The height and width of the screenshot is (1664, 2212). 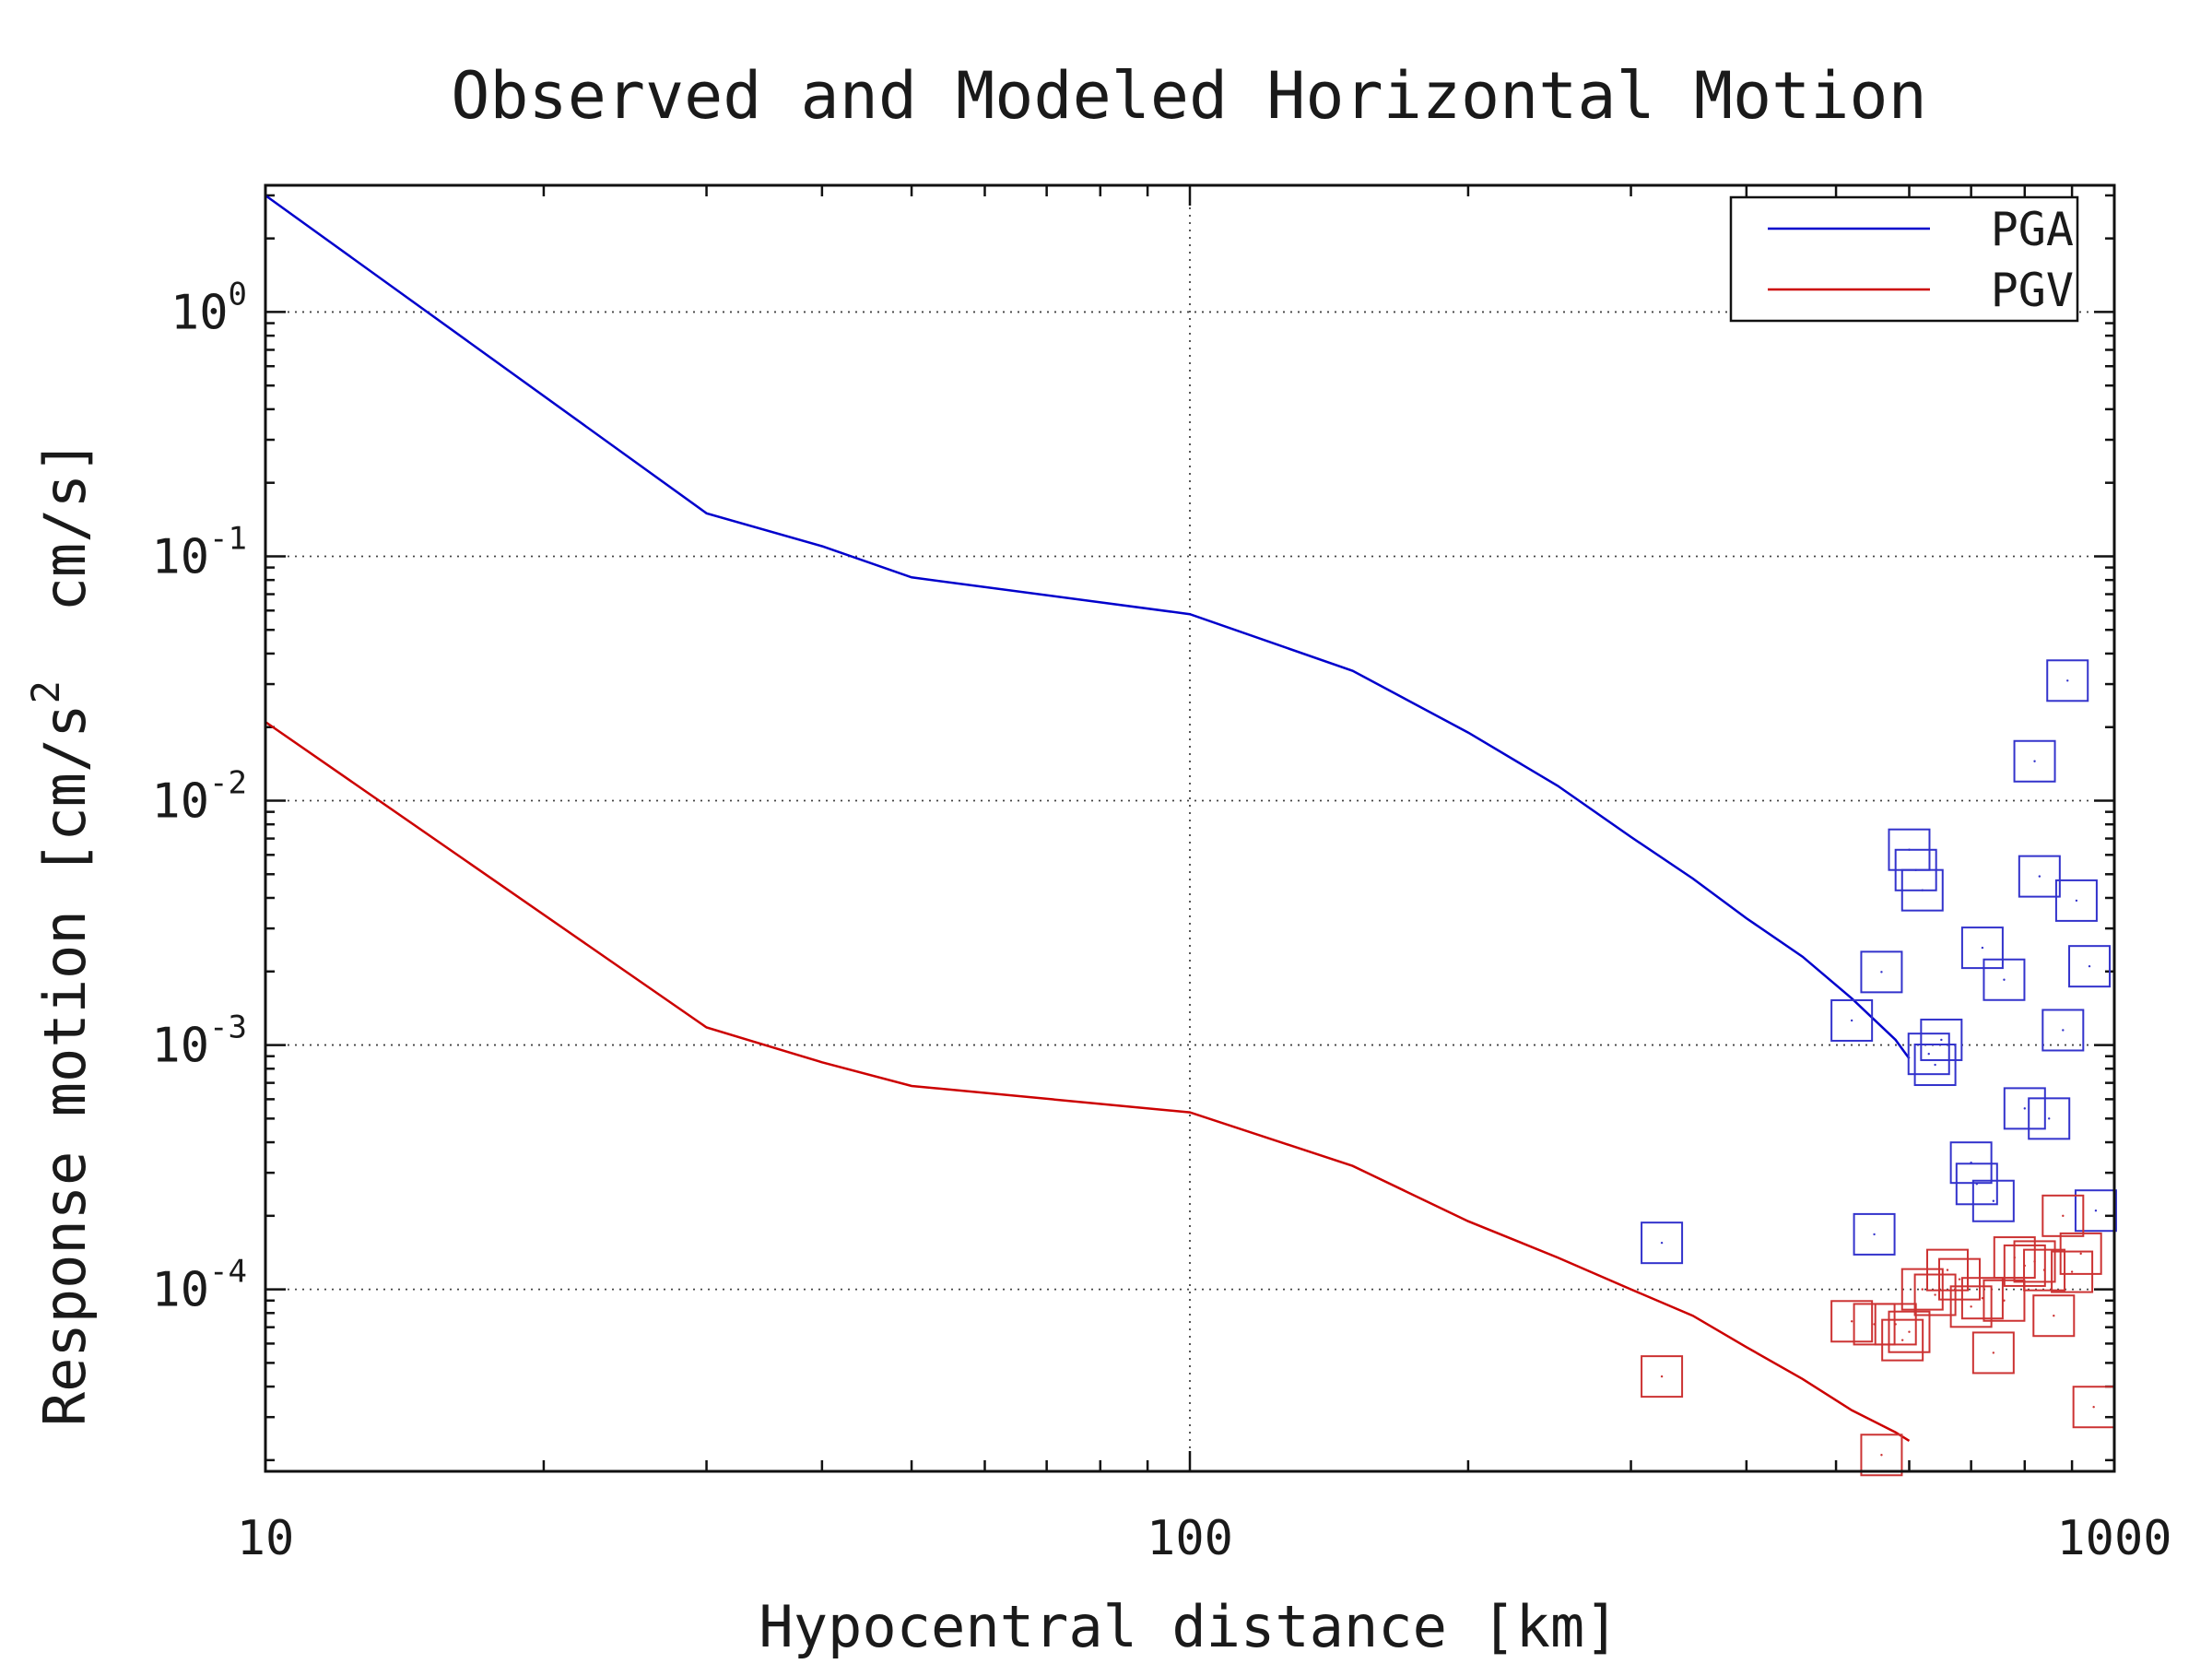 What do you see at coordinates (2113, 1538) in the screenshot?
I see `x-tick-label: 1000` at bounding box center [2113, 1538].